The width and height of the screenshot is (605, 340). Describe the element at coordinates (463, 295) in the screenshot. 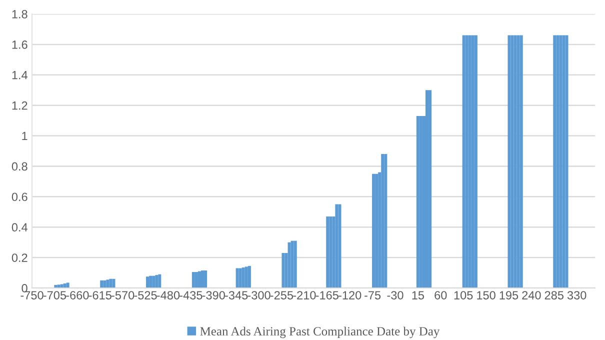

I see `x-tick-label: 105` at that location.